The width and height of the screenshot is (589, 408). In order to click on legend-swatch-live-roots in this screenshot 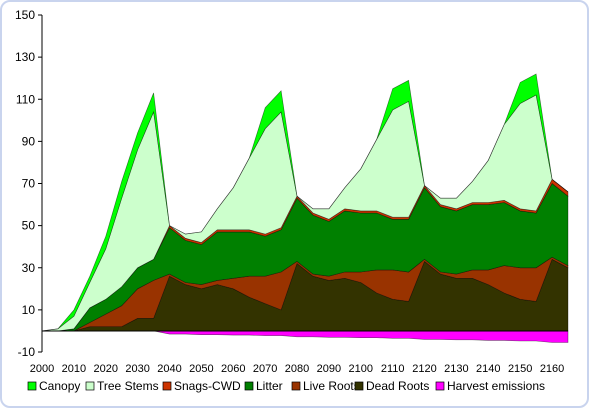, I will do `click(296, 386)`.